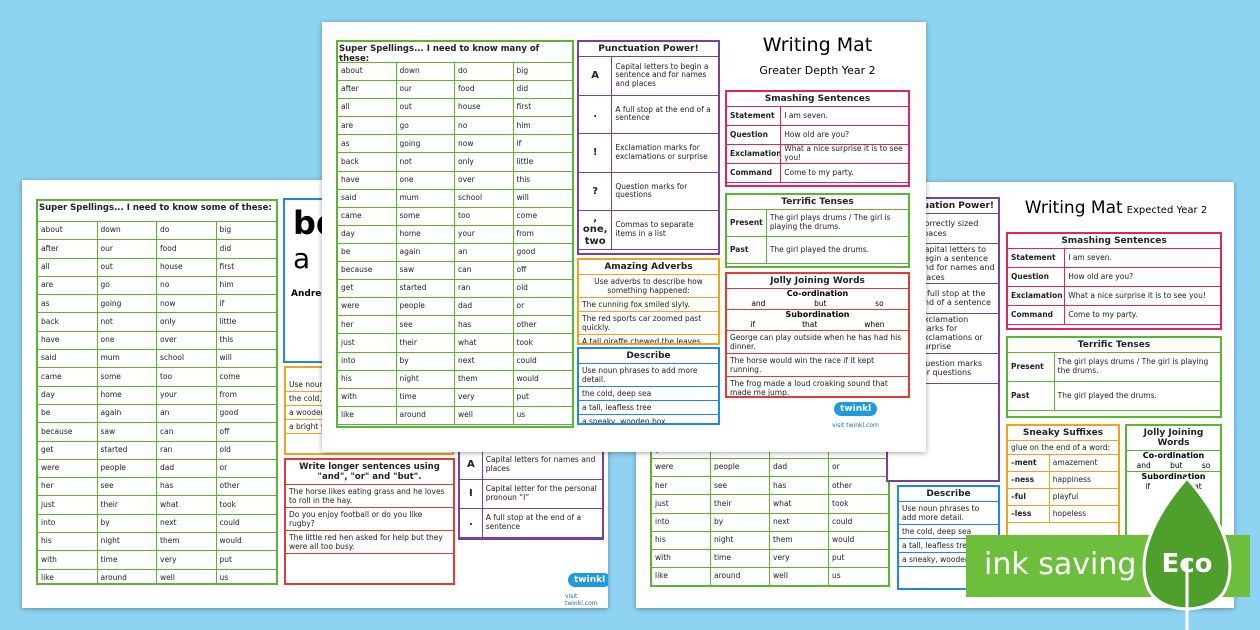 The width and height of the screenshot is (1260, 630). What do you see at coordinates (754, 173) in the screenshot?
I see `table-cell: Command` at bounding box center [754, 173].